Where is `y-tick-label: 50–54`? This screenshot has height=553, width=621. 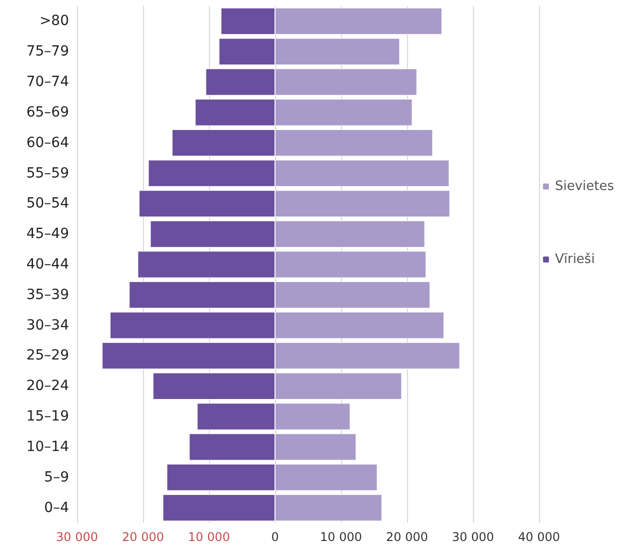 y-tick-label: 50–54 is located at coordinates (48, 204).